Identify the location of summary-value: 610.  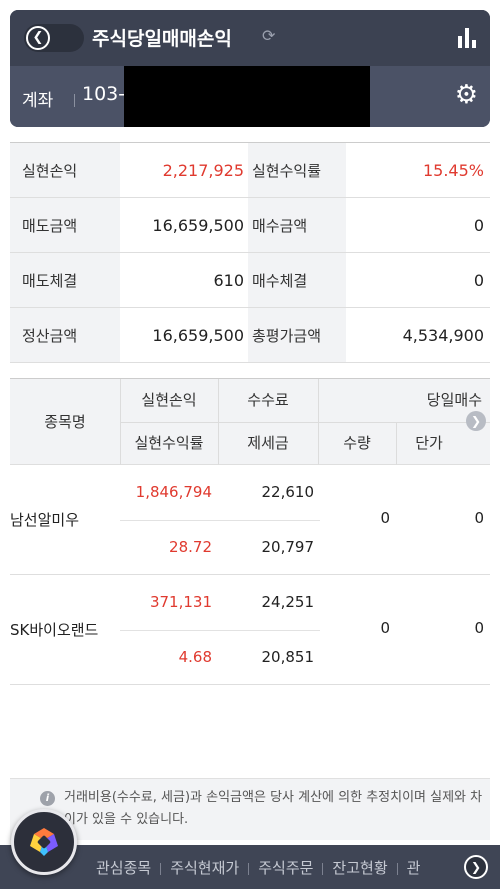
(228, 280).